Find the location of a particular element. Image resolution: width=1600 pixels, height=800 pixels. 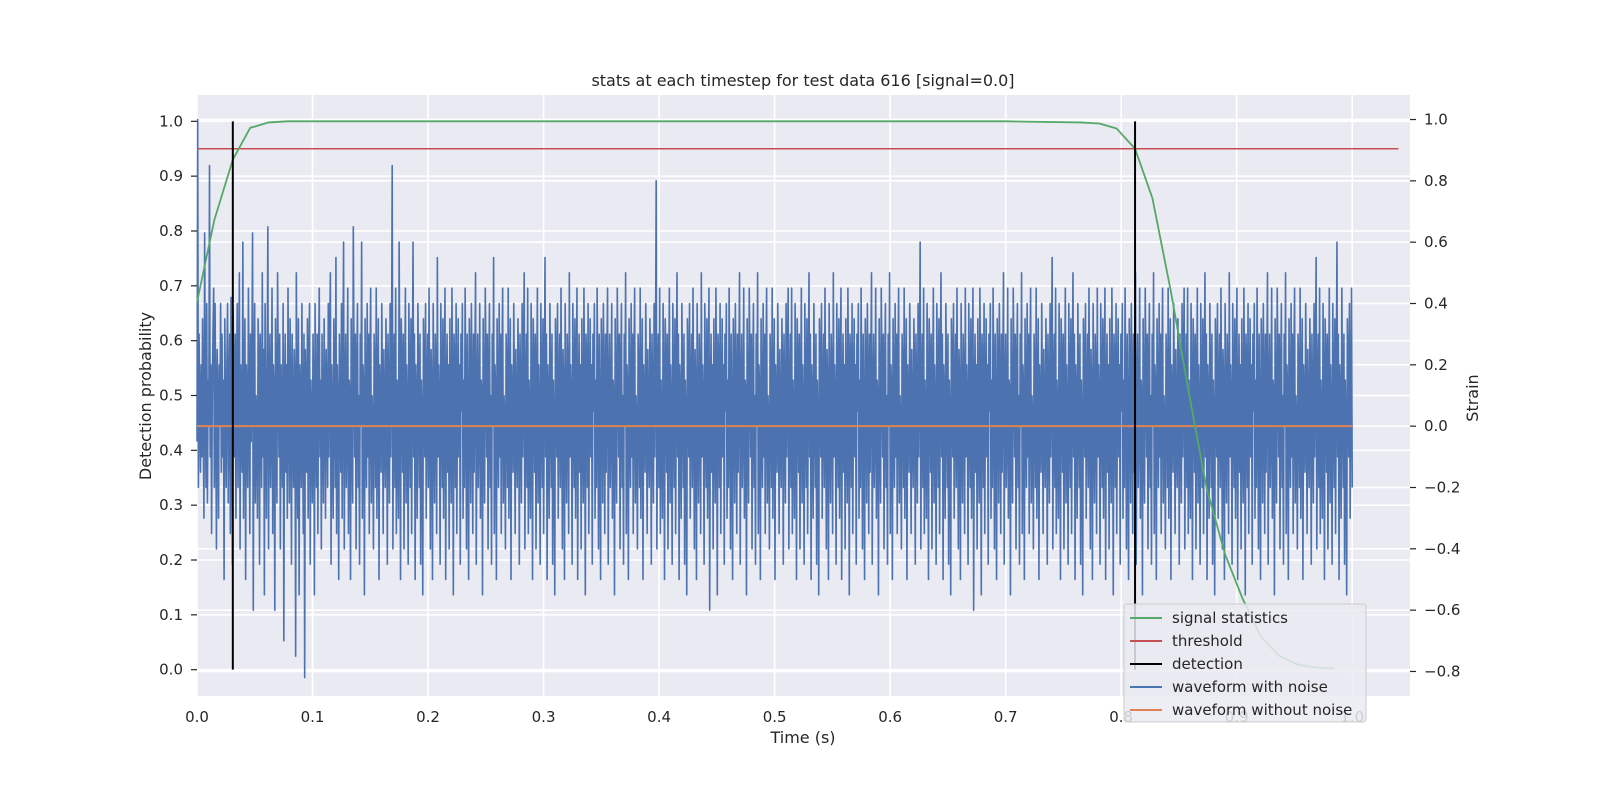

right-axis: −0.8 −0.6 −0.4 −0.2 0.0 0.2 0.4 0.6 0.8 1.0 is located at coordinates (1435, 395).